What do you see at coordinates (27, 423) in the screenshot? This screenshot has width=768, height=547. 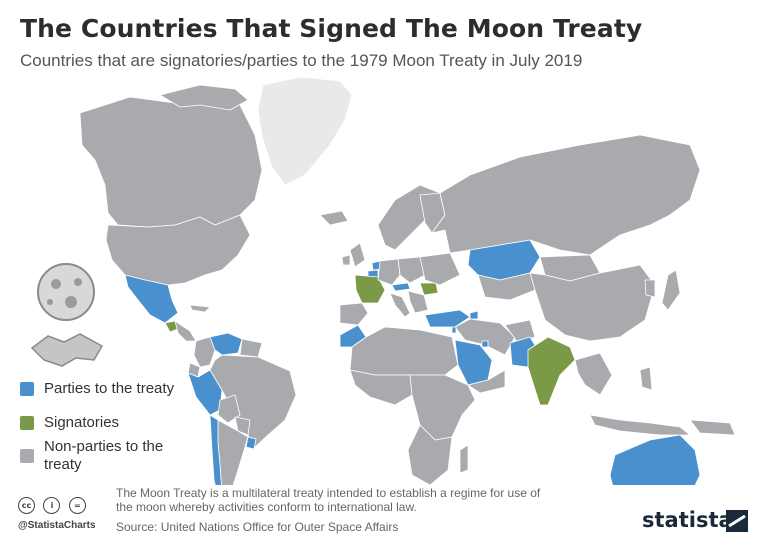 I see `legend-swatch-signatories` at bounding box center [27, 423].